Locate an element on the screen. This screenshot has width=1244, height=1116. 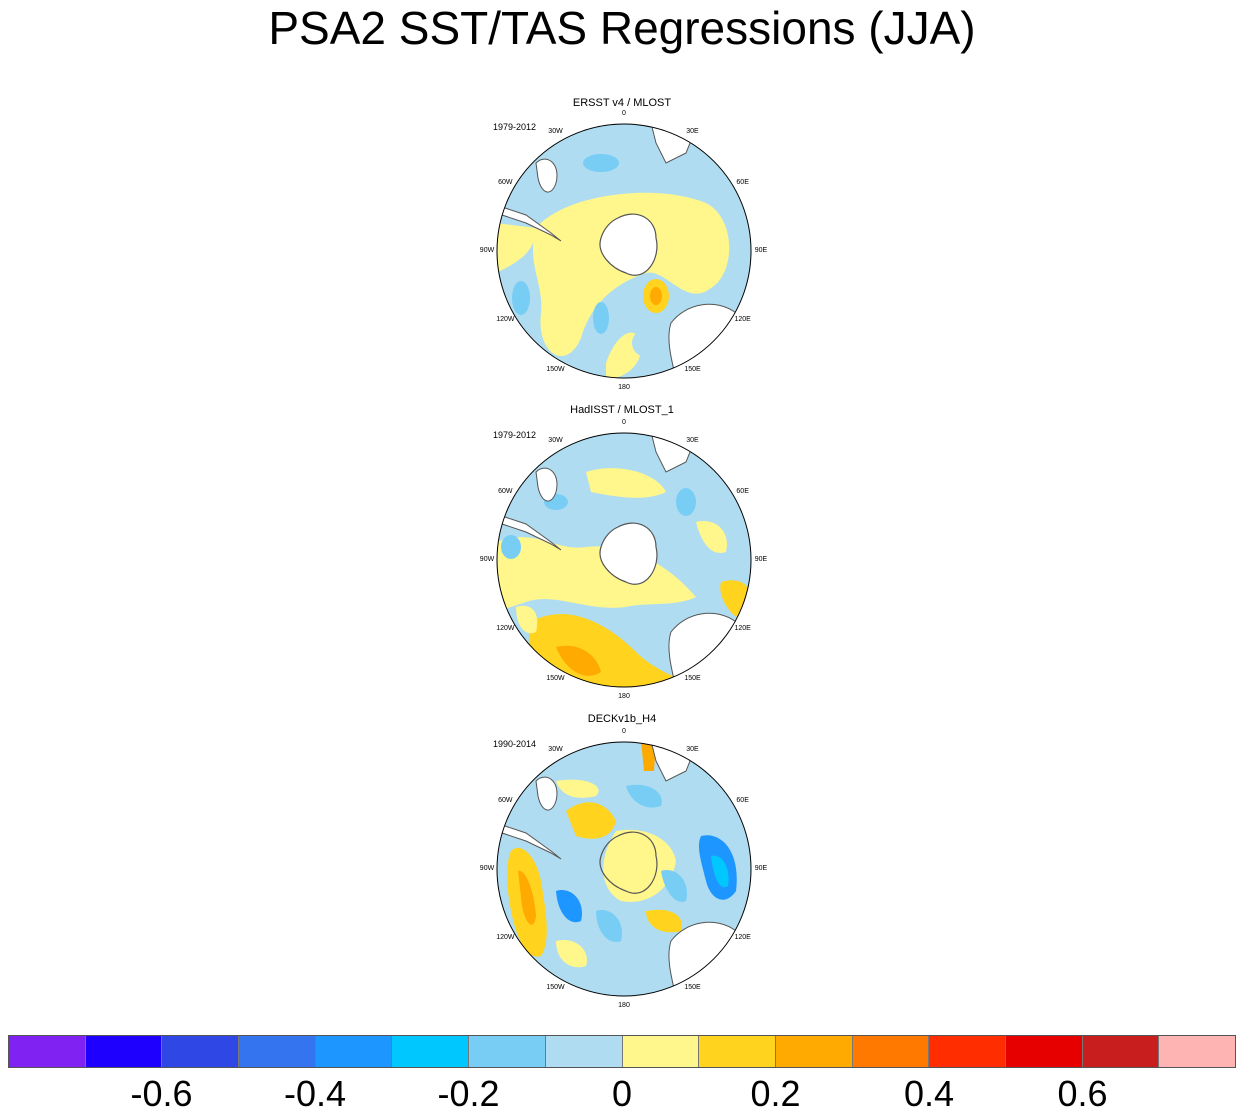
colorbar-tick-label: -0.6 is located at coordinates (161, 1093).